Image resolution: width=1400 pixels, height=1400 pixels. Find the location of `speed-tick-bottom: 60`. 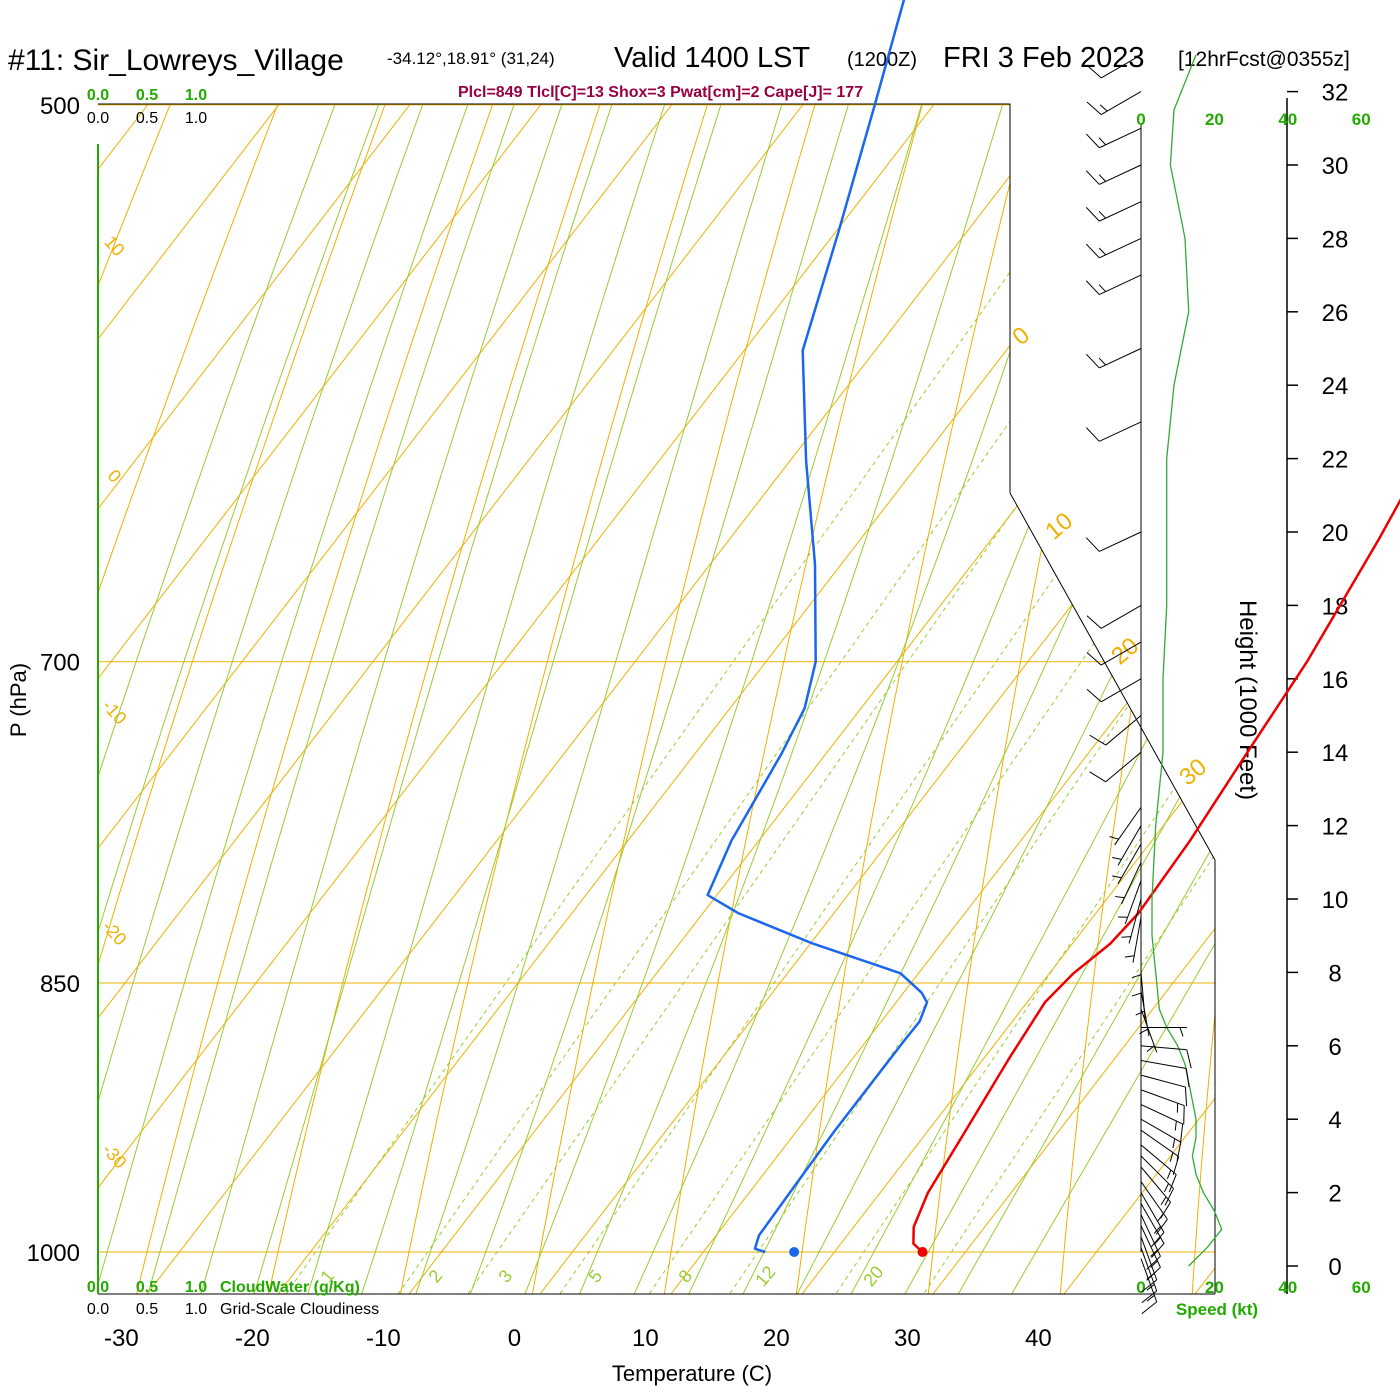

speed-tick-bottom: 60 is located at coordinates (1361, 1287).